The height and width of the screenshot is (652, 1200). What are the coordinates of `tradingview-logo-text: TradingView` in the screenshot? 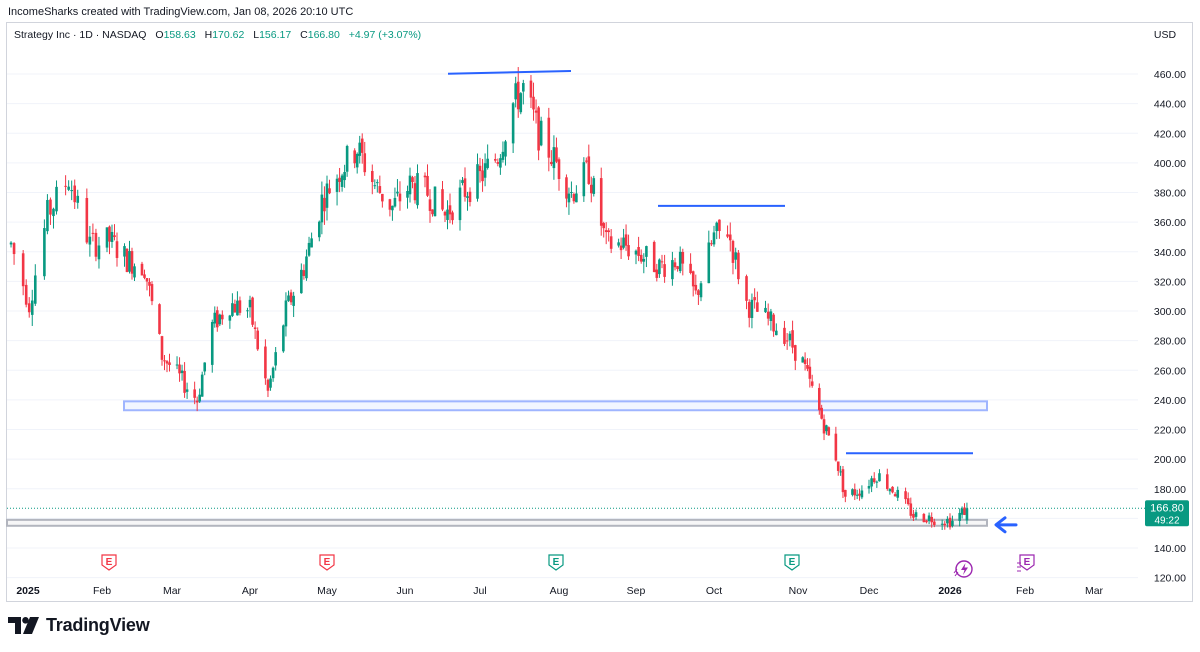 It's located at (98, 625).